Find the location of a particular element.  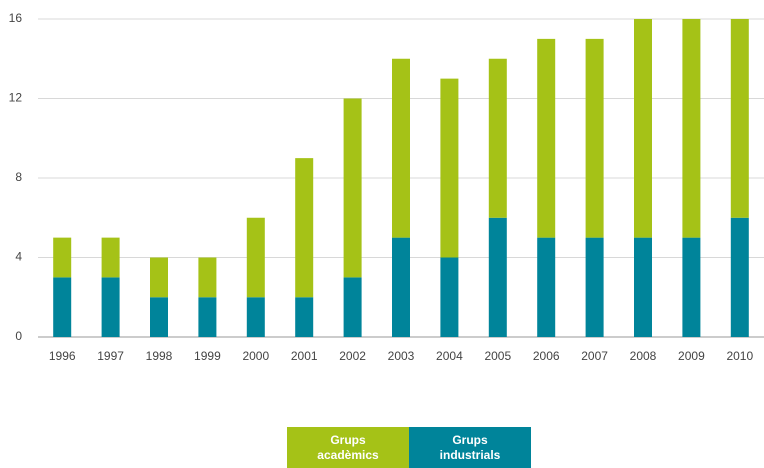

x-tick-label: 2007 is located at coordinates (594, 356).